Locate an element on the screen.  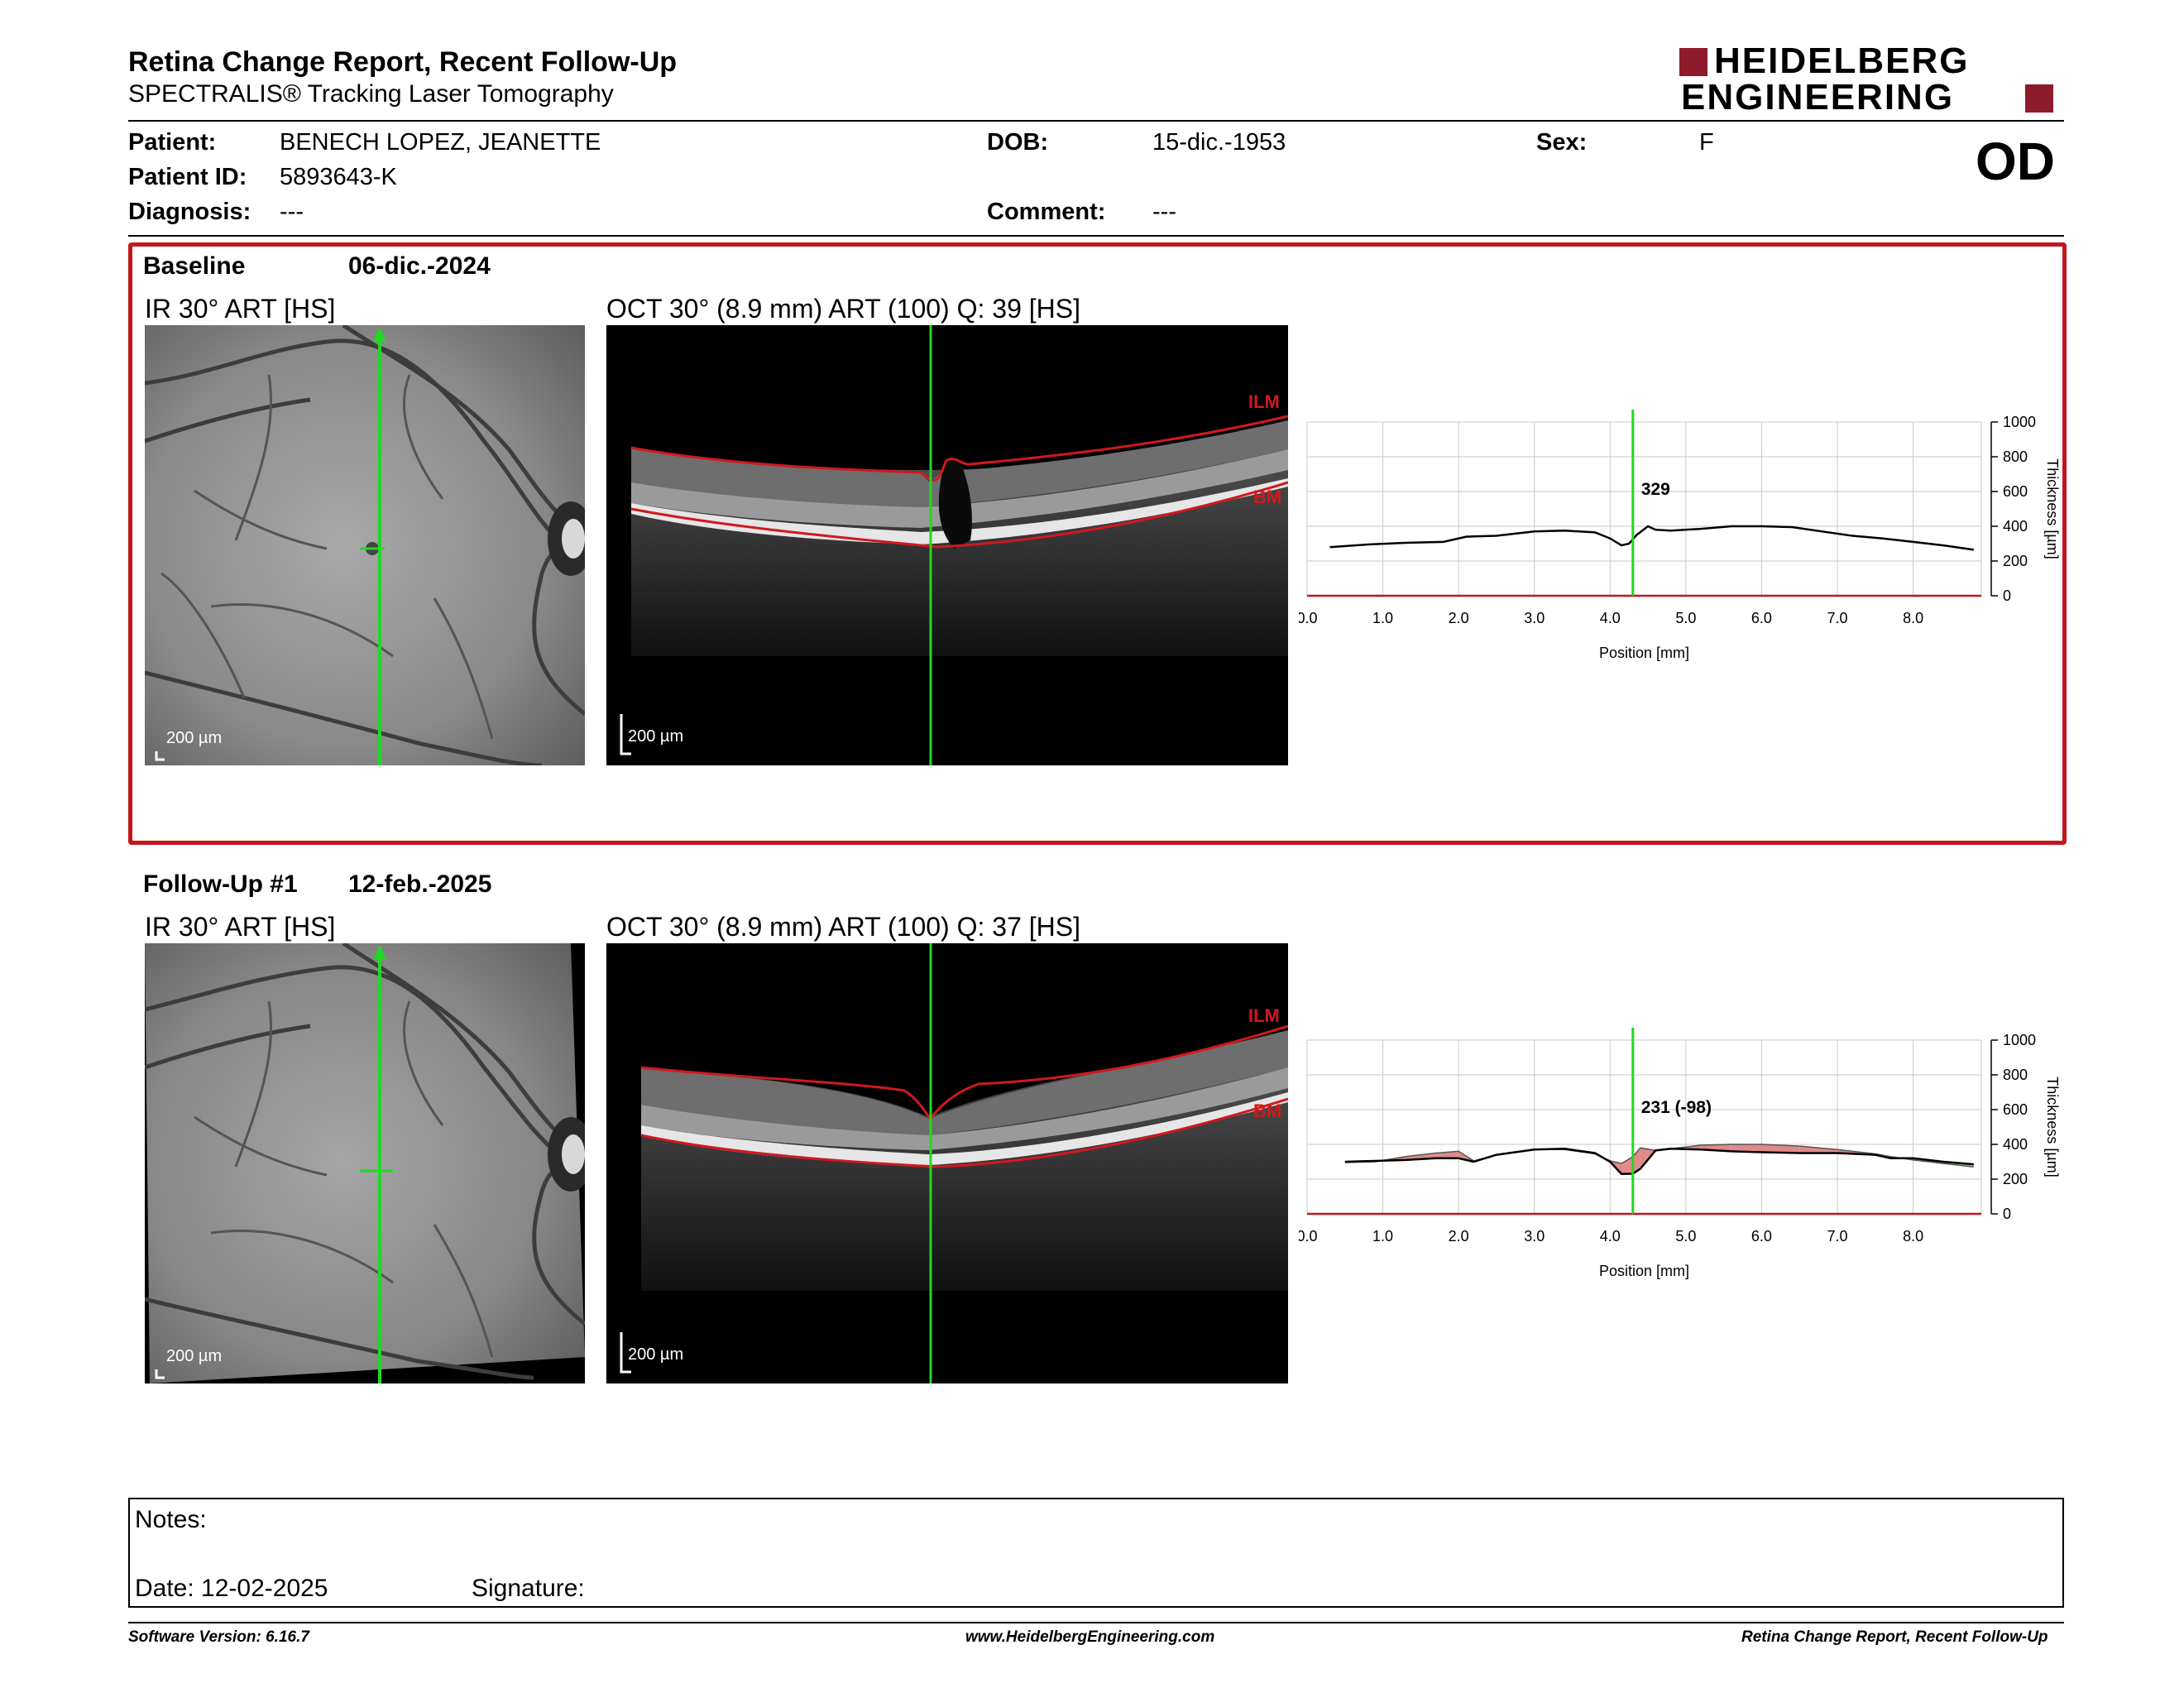
footer-software-version: Software Version: 6.16.7 is located at coordinates (218, 1637).